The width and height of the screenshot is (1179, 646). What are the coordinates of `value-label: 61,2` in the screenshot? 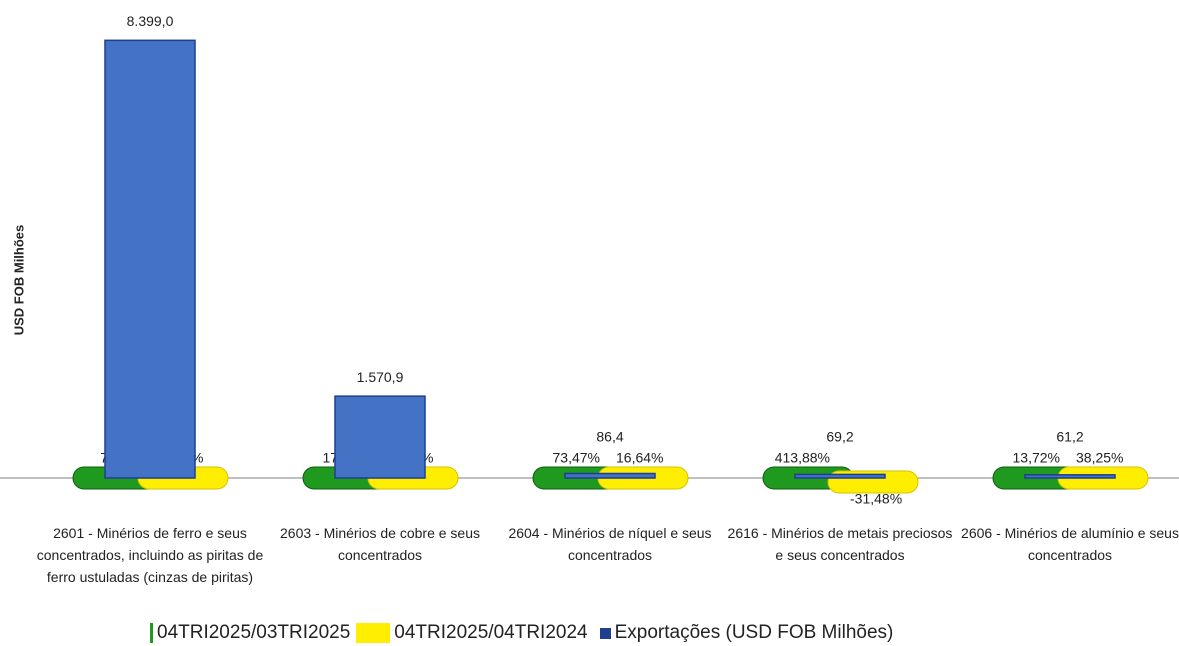 It's located at (1069, 437).